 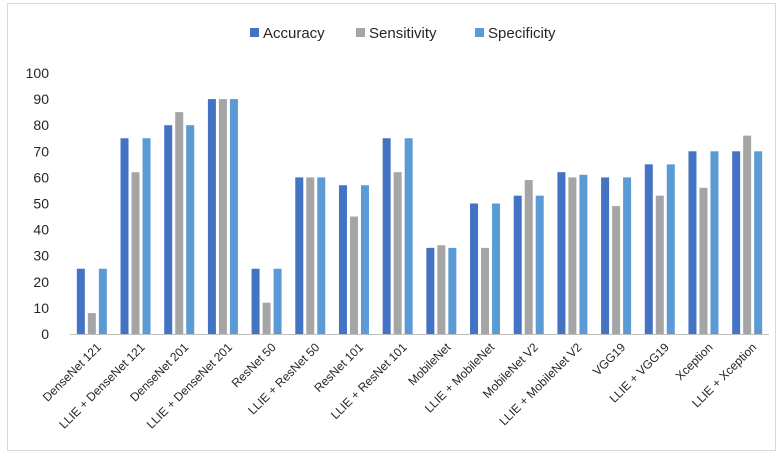 What do you see at coordinates (41, 308) in the screenshot?
I see `y-tick-label: 10` at bounding box center [41, 308].